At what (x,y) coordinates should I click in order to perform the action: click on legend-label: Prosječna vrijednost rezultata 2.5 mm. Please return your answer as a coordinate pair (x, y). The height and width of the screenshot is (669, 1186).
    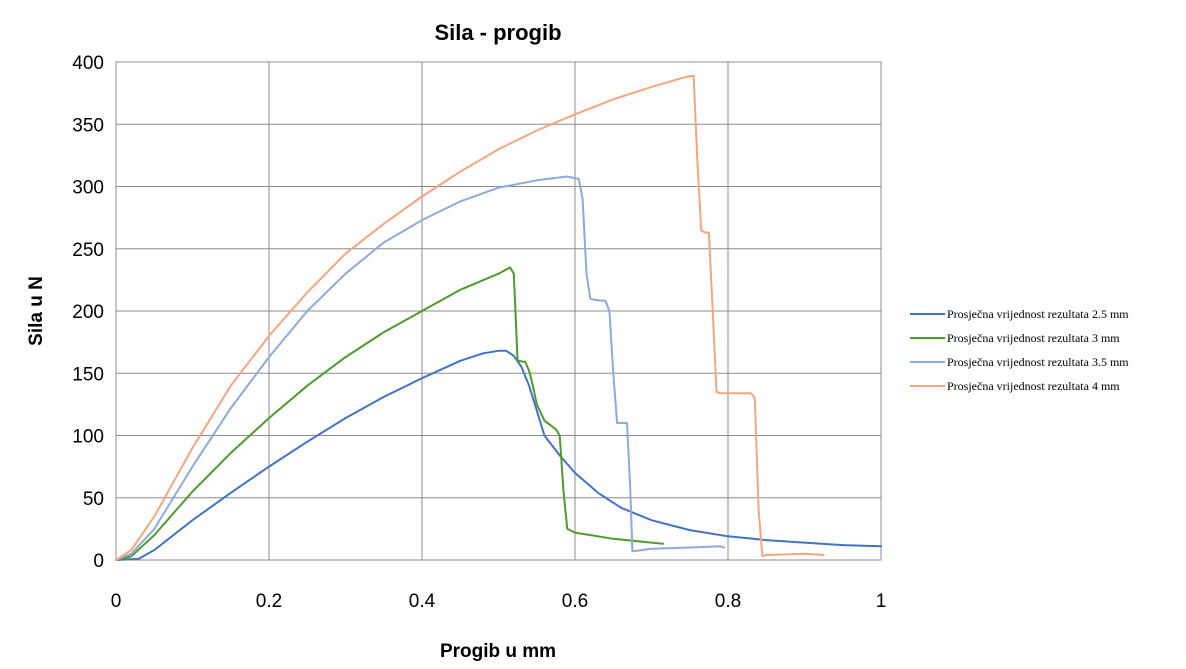
    Looking at the image, I should click on (1038, 314).